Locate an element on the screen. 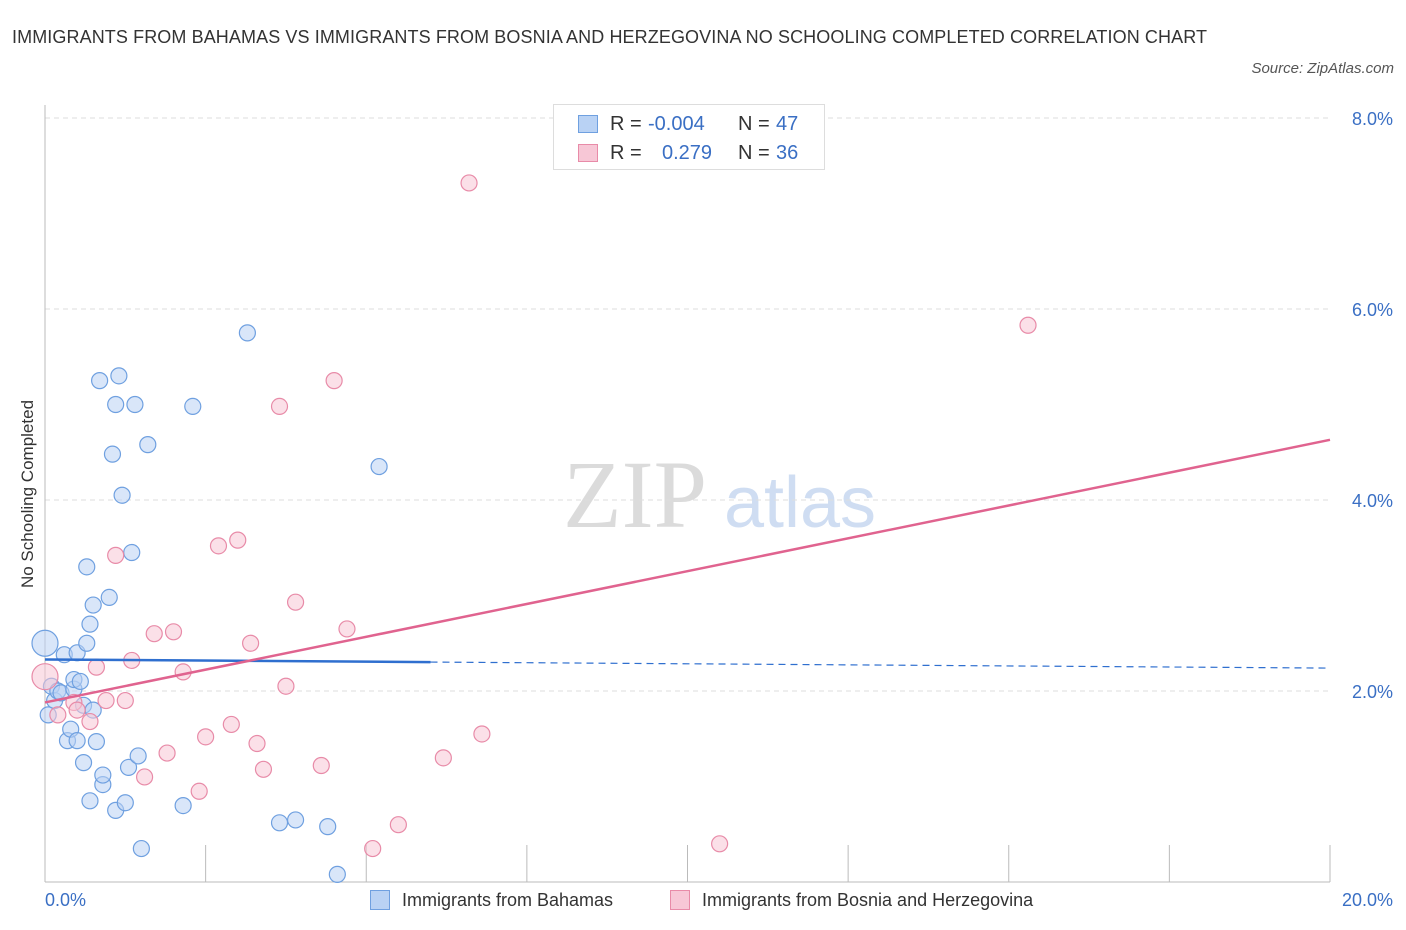  r-value: -0.004 is located at coordinates (676, 124).